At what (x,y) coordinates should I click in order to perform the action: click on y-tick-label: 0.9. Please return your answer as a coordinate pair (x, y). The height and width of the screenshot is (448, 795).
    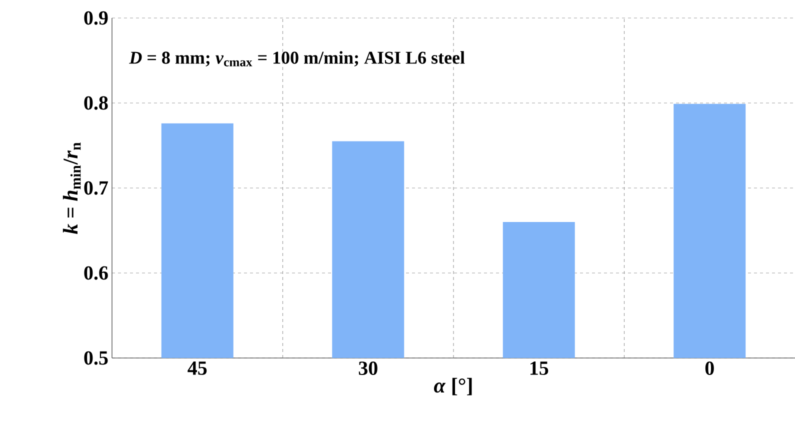
    Looking at the image, I should click on (96, 18).